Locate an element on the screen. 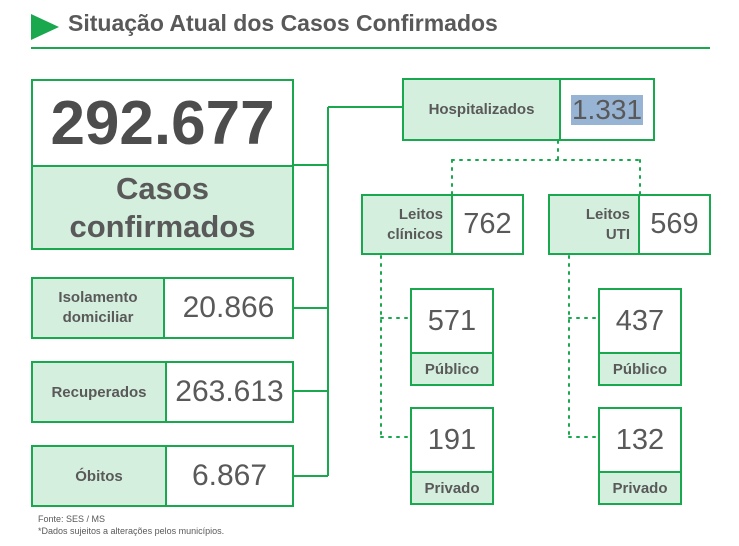 The width and height of the screenshot is (739, 546). clinicos-privado-value: 191 is located at coordinates (452, 440).